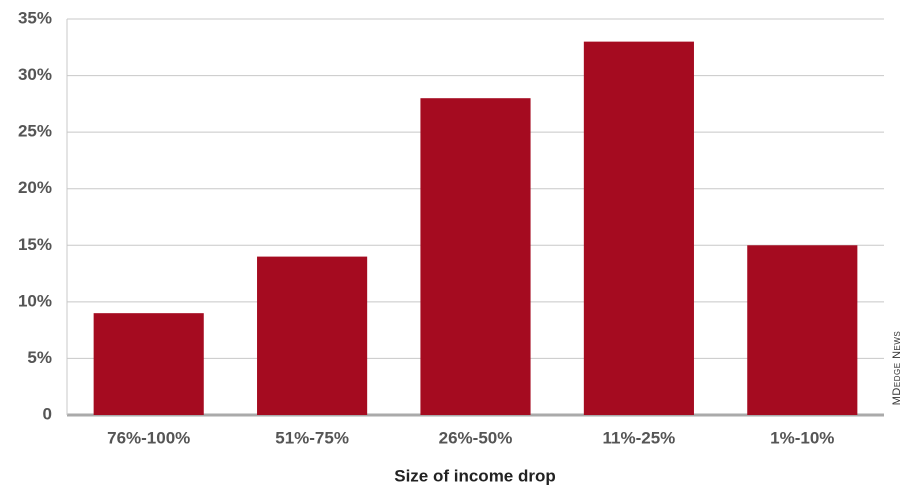 The height and width of the screenshot is (488, 902). I want to click on y-tick-label: 30%, so click(35, 74).